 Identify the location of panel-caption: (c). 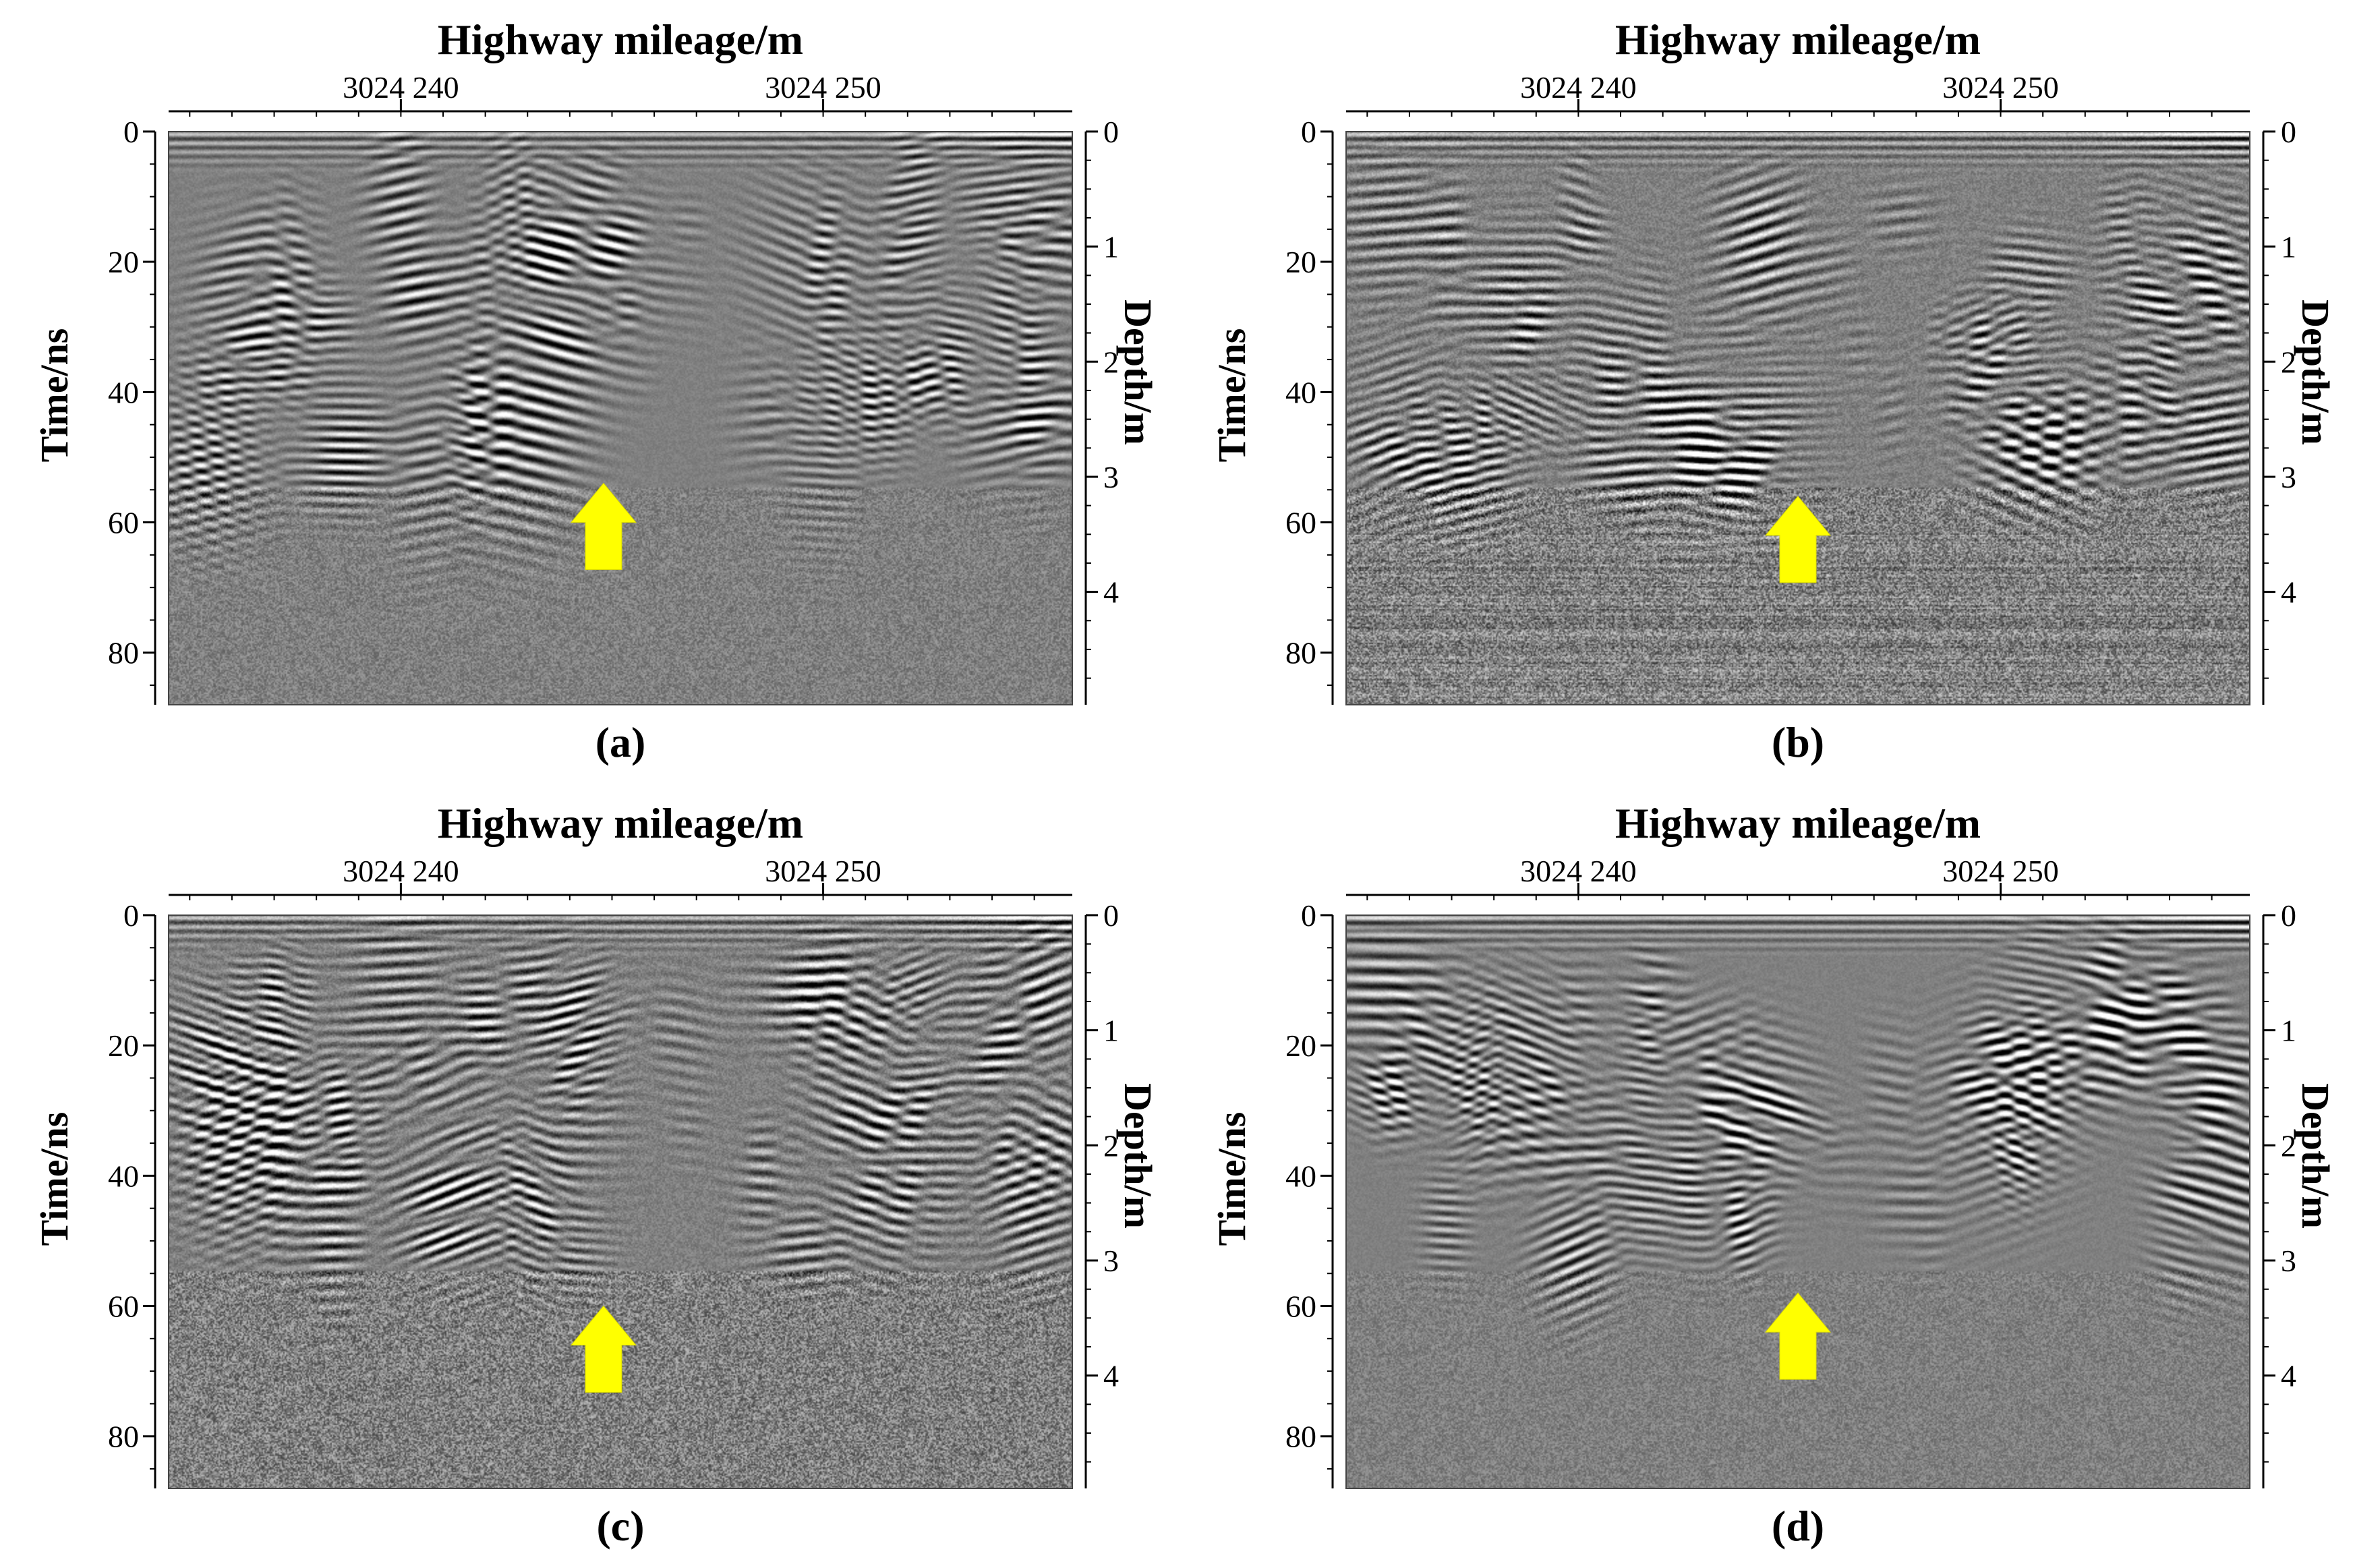
(620, 1526).